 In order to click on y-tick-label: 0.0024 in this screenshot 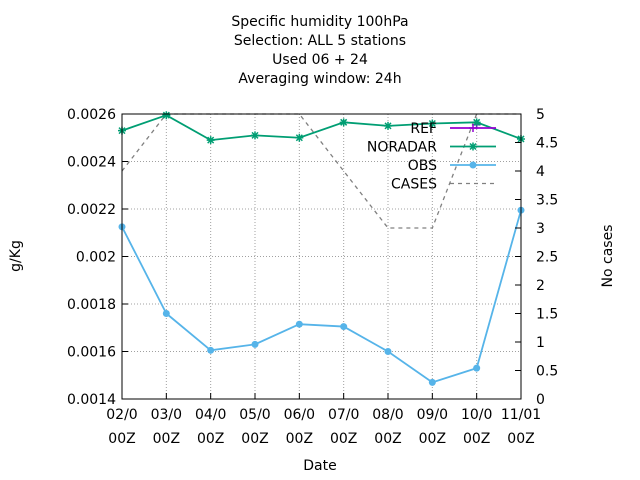, I will do `click(91, 163)`.